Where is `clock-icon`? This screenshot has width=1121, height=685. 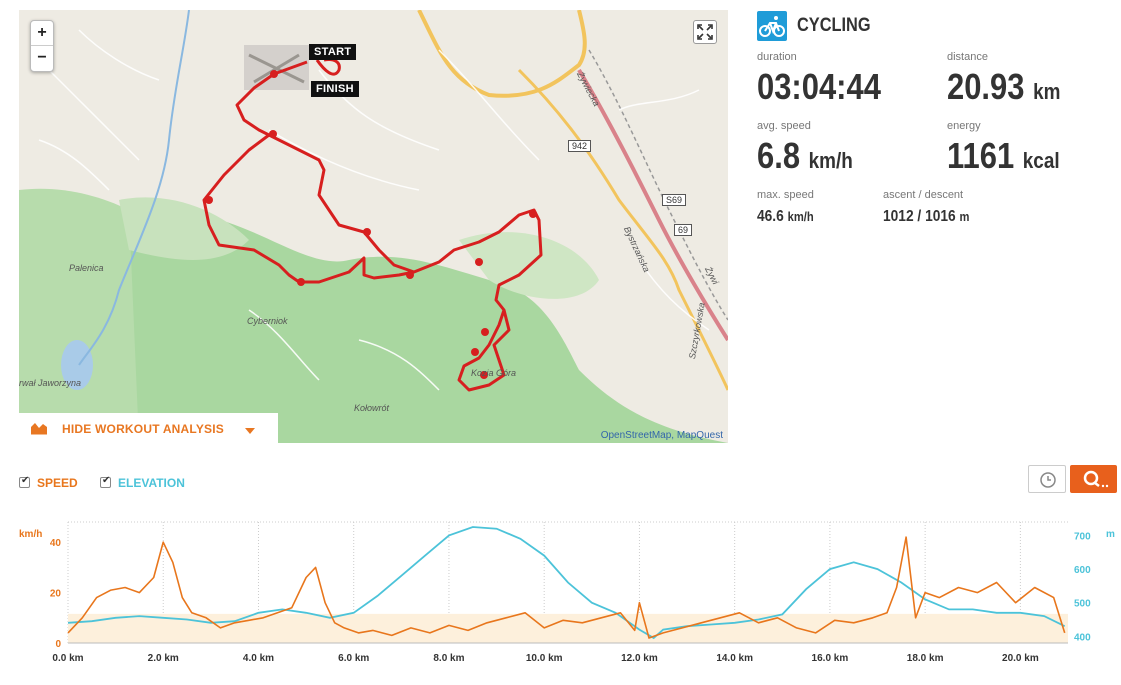 clock-icon is located at coordinates (1048, 480).